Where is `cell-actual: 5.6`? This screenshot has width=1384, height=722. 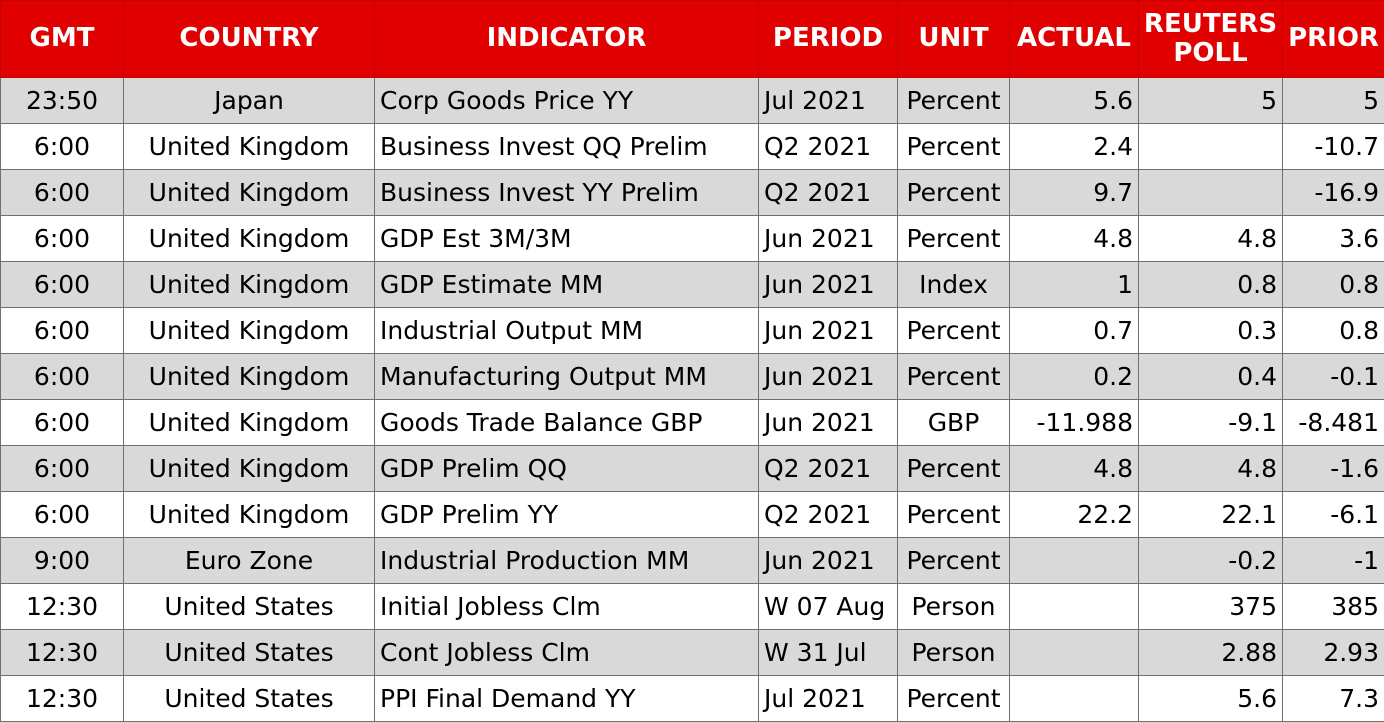
cell-actual: 5.6 is located at coordinates (1074, 101).